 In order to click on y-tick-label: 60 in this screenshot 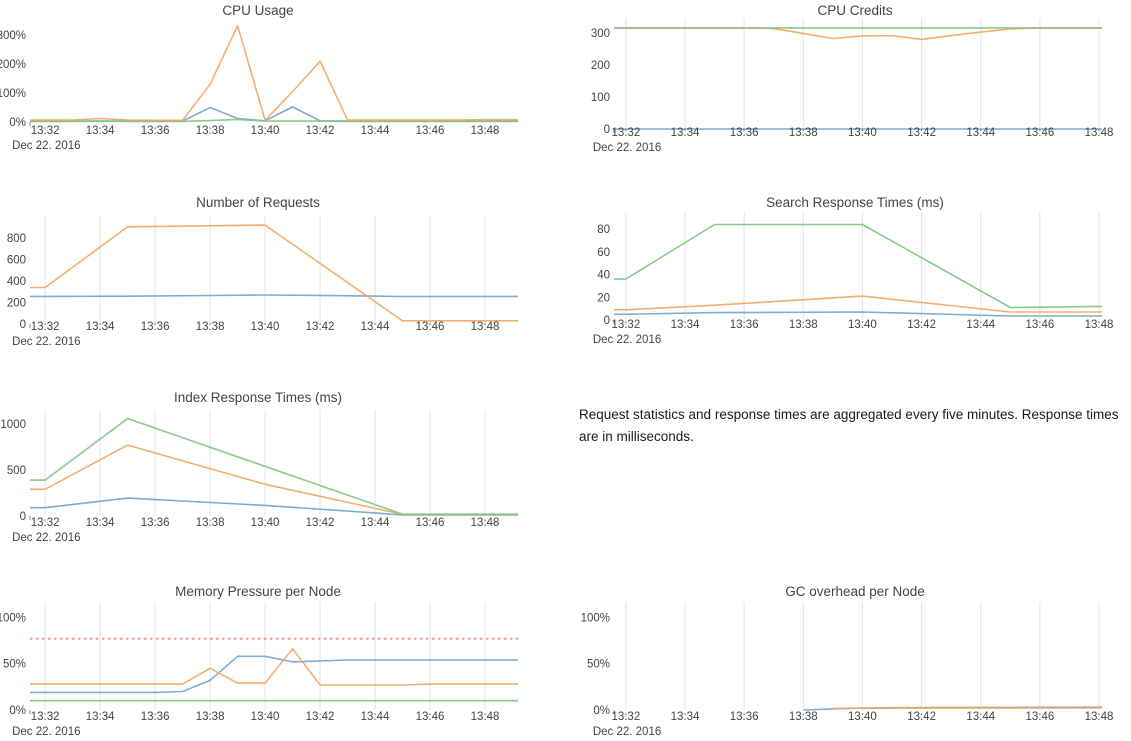, I will do `click(603, 253)`.